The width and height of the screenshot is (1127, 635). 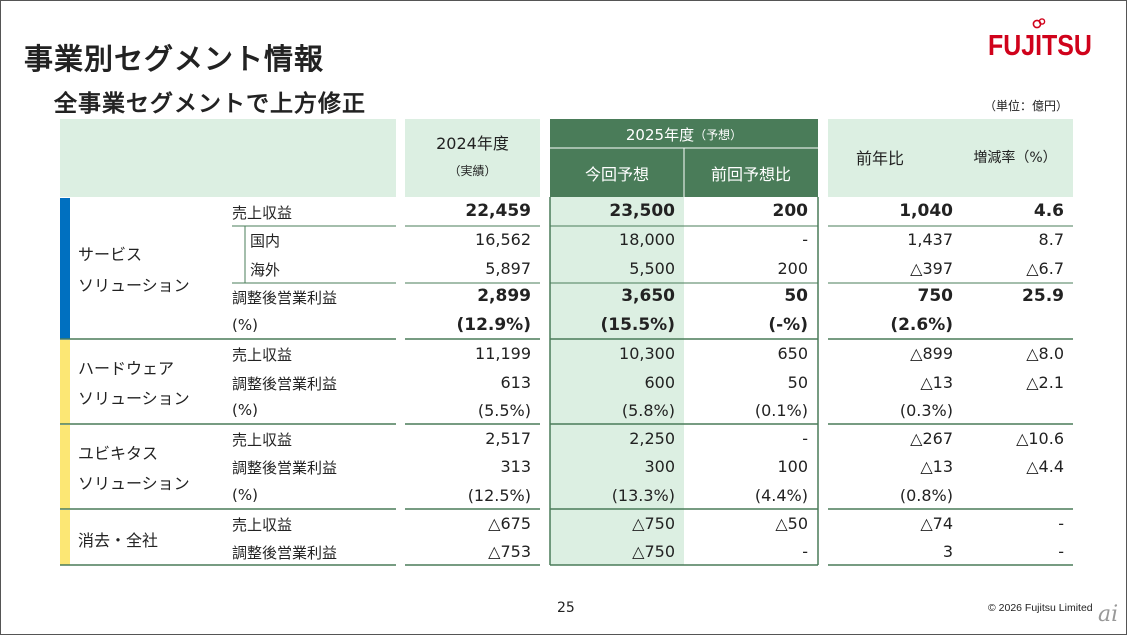 What do you see at coordinates (926, 211) in the screenshot?
I see `cell-yoy: 1,040` at bounding box center [926, 211].